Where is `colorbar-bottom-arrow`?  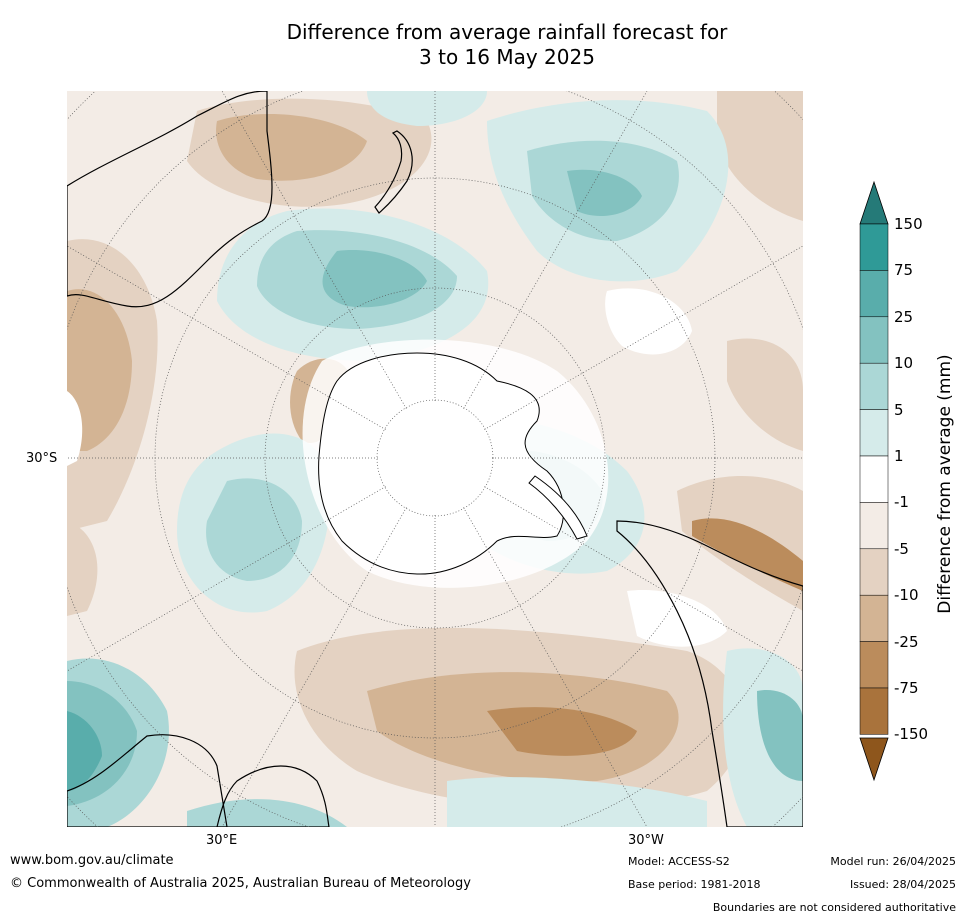 colorbar-bottom-arrow is located at coordinates (874, 759).